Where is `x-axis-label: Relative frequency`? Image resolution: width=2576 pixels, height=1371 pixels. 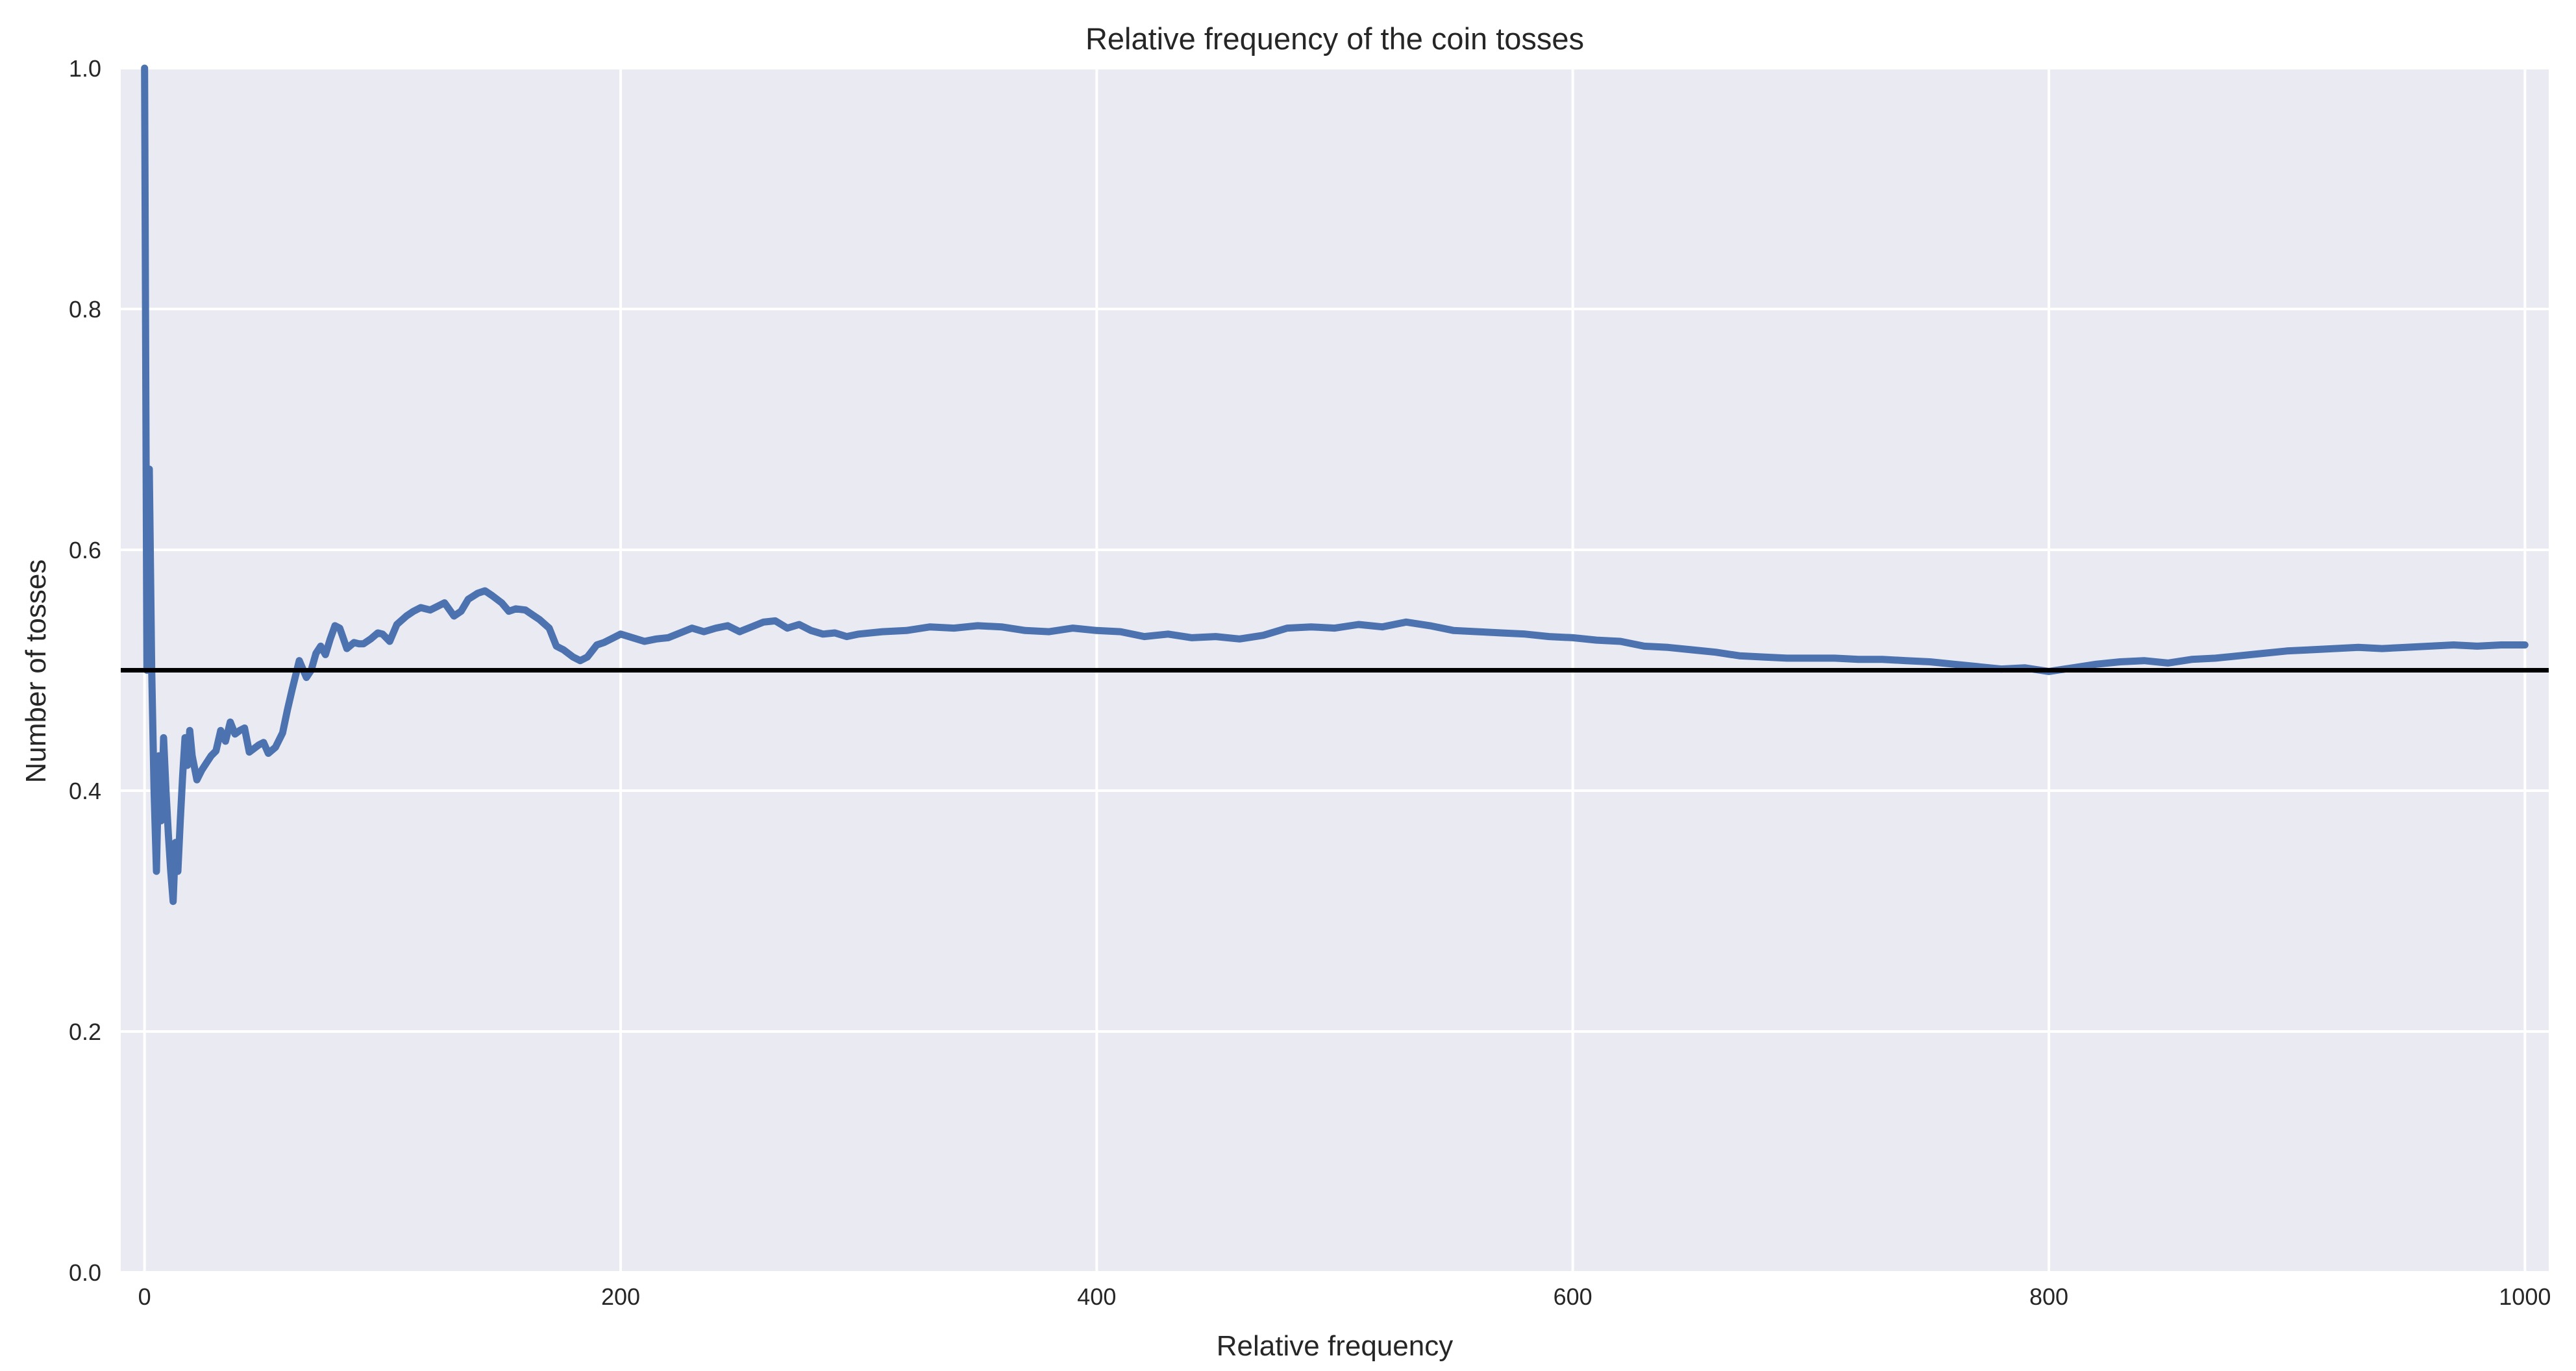
x-axis-label: Relative frequency is located at coordinates (1335, 1346).